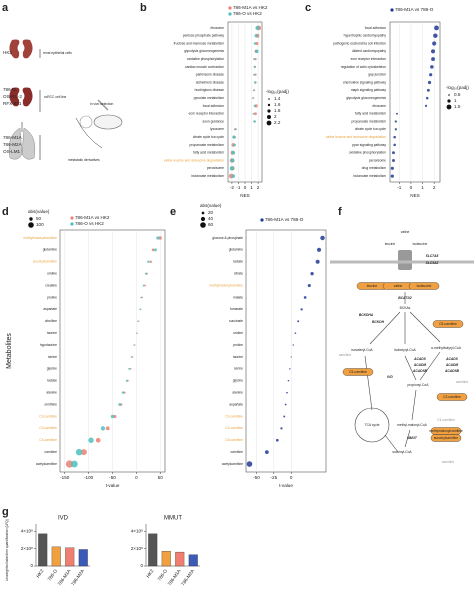  Describe the element at coordinates (137, 548) in the screenshot. I see `y-tick-label: 2×10⁸` at that location.